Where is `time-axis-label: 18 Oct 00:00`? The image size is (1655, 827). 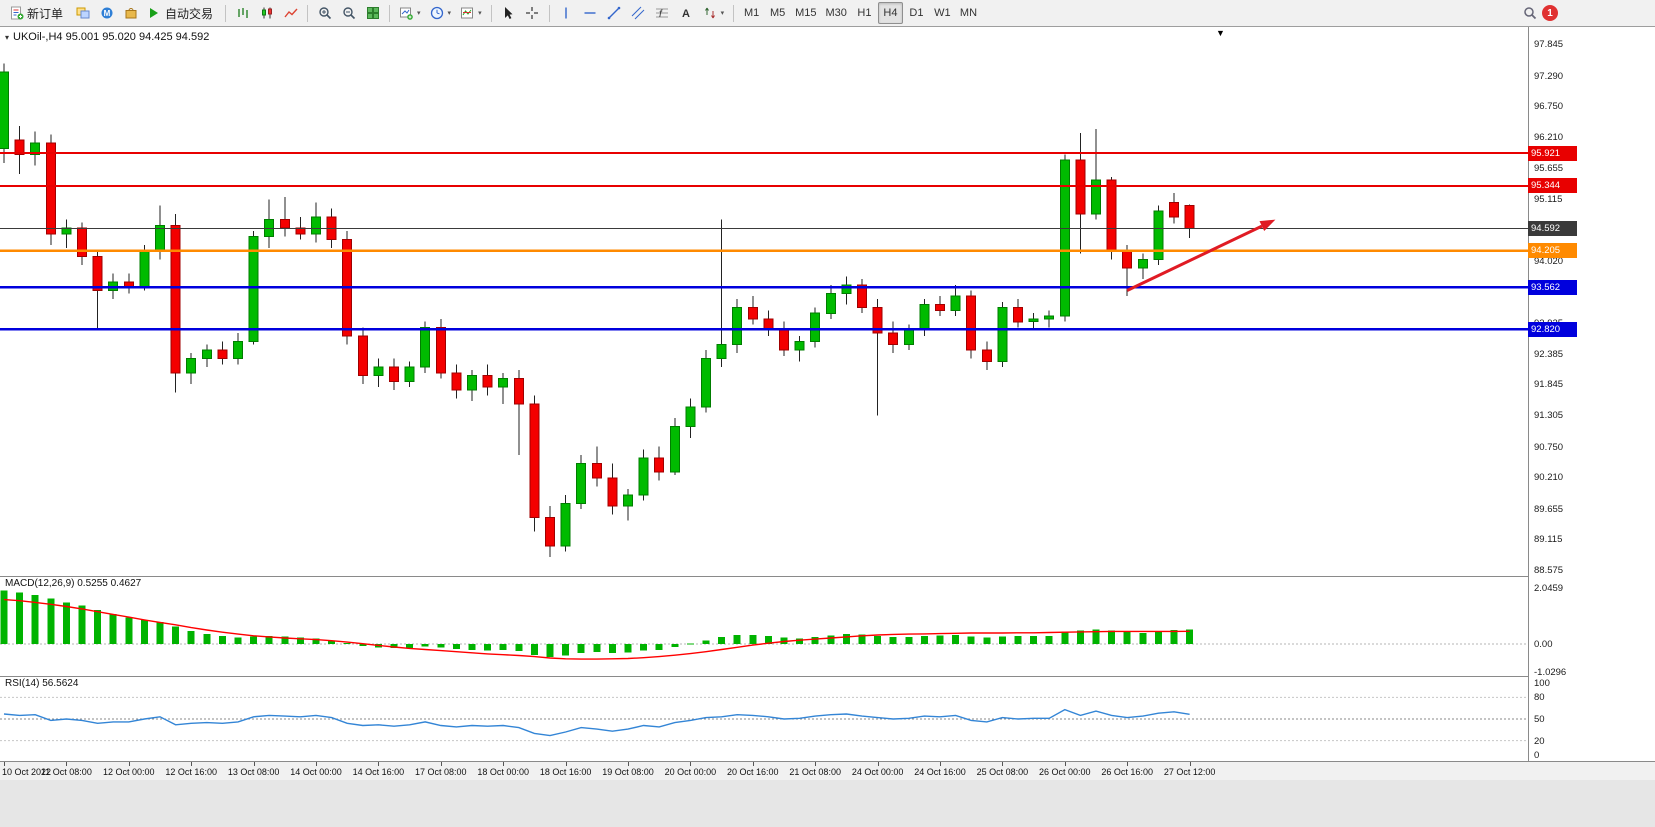 time-axis-label: 18 Oct 00:00 is located at coordinates (503, 772).